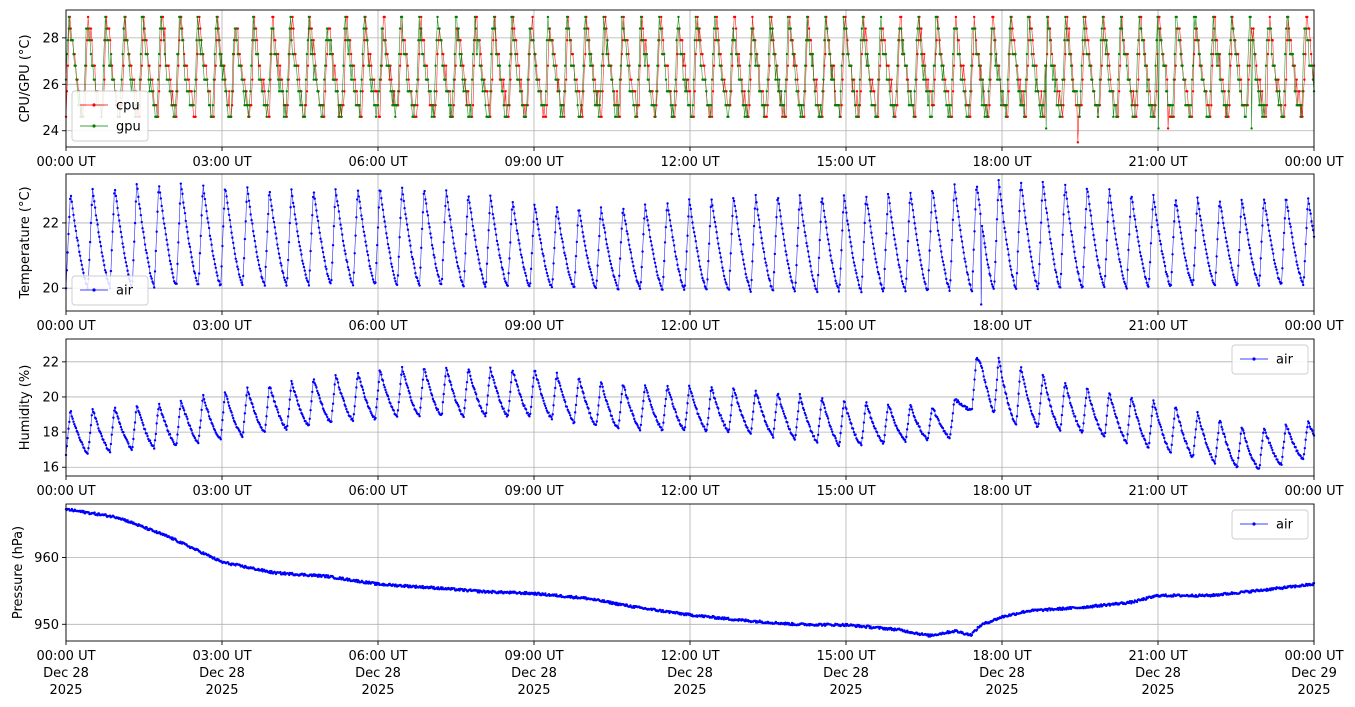 This screenshot has height=707, width=1355. Describe the element at coordinates (377, 162) in the screenshot. I see `x-tick-label: 06:00 UT` at that location.